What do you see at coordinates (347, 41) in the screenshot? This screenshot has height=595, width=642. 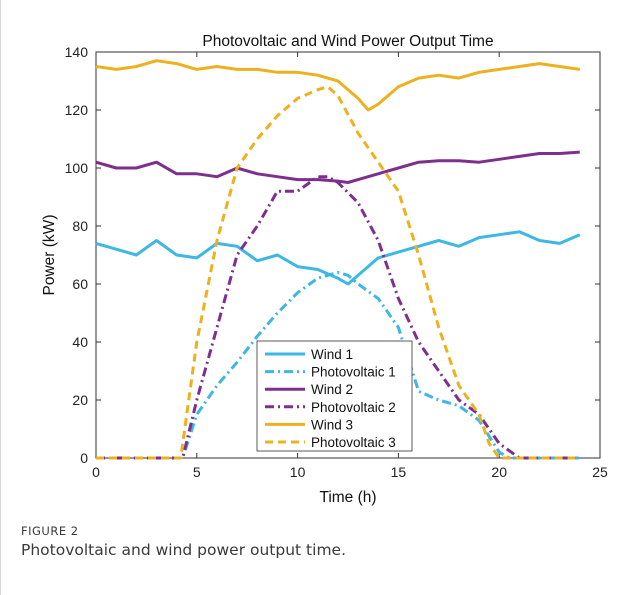 I see `chart-title: Photovoltaic and Wind Power Output Time` at bounding box center [347, 41].